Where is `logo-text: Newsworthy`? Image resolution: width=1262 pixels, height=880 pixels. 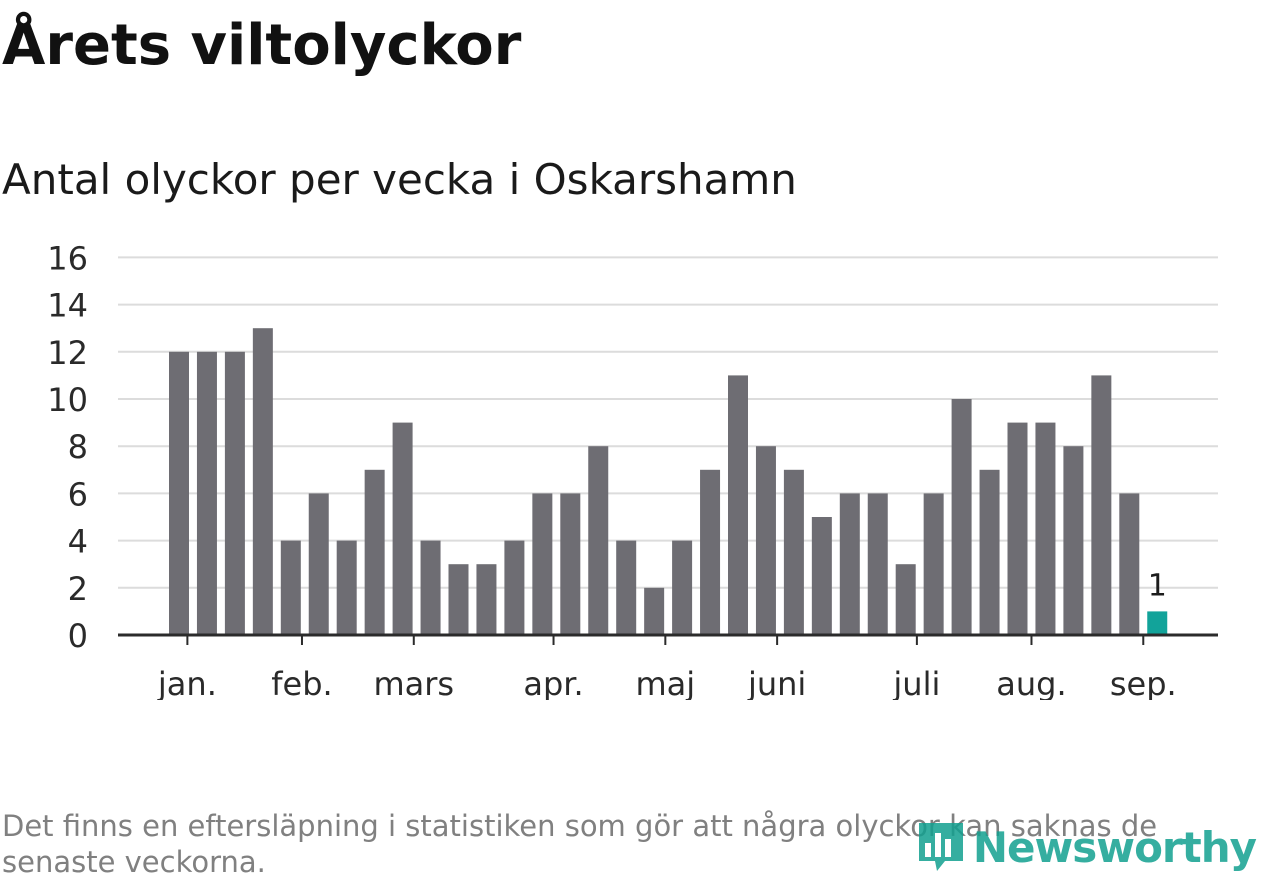
logo-text: Newsworthy is located at coordinates (1114, 847).